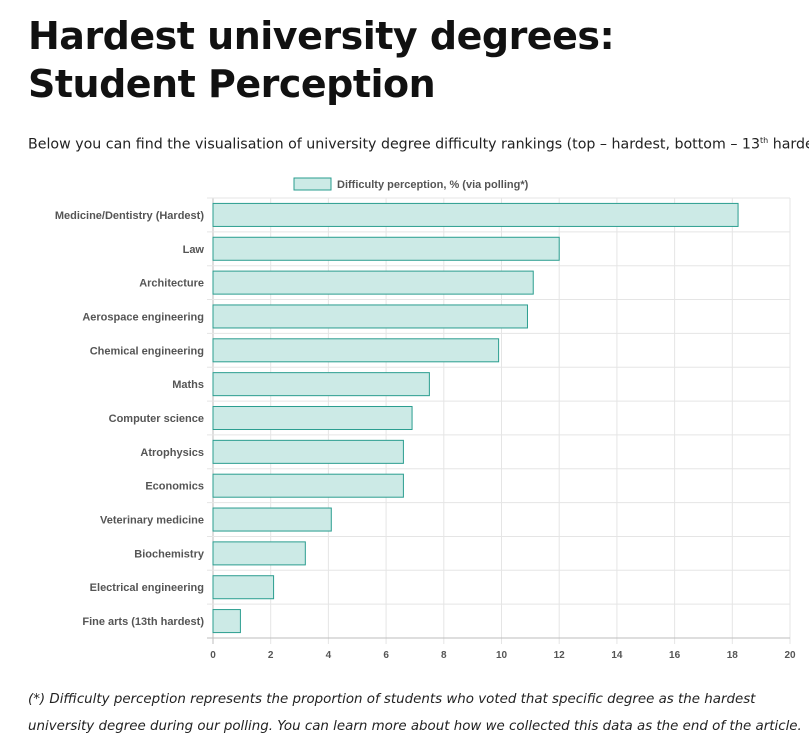  Describe the element at coordinates (560, 655) in the screenshot. I see `x-tick-label: 12` at that location.